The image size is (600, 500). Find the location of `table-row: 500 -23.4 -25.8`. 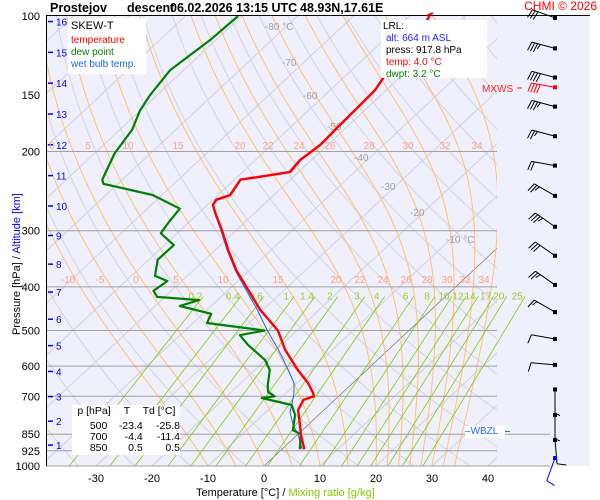

table-row: 500 -23.4 -25.8 is located at coordinates (126, 426).